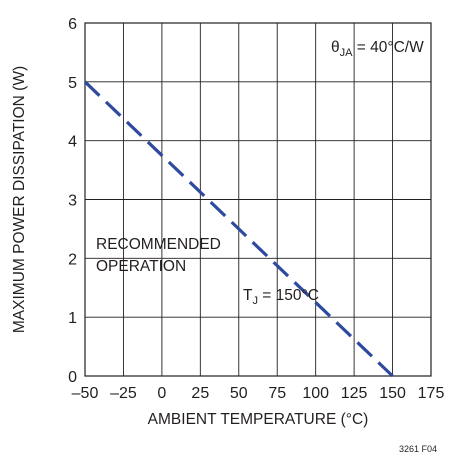 Image resolution: width=449 pixels, height=456 pixels. I want to click on x-tick-labels: –50 –25 0 25 50 75 100 125 150 175, so click(258, 393).